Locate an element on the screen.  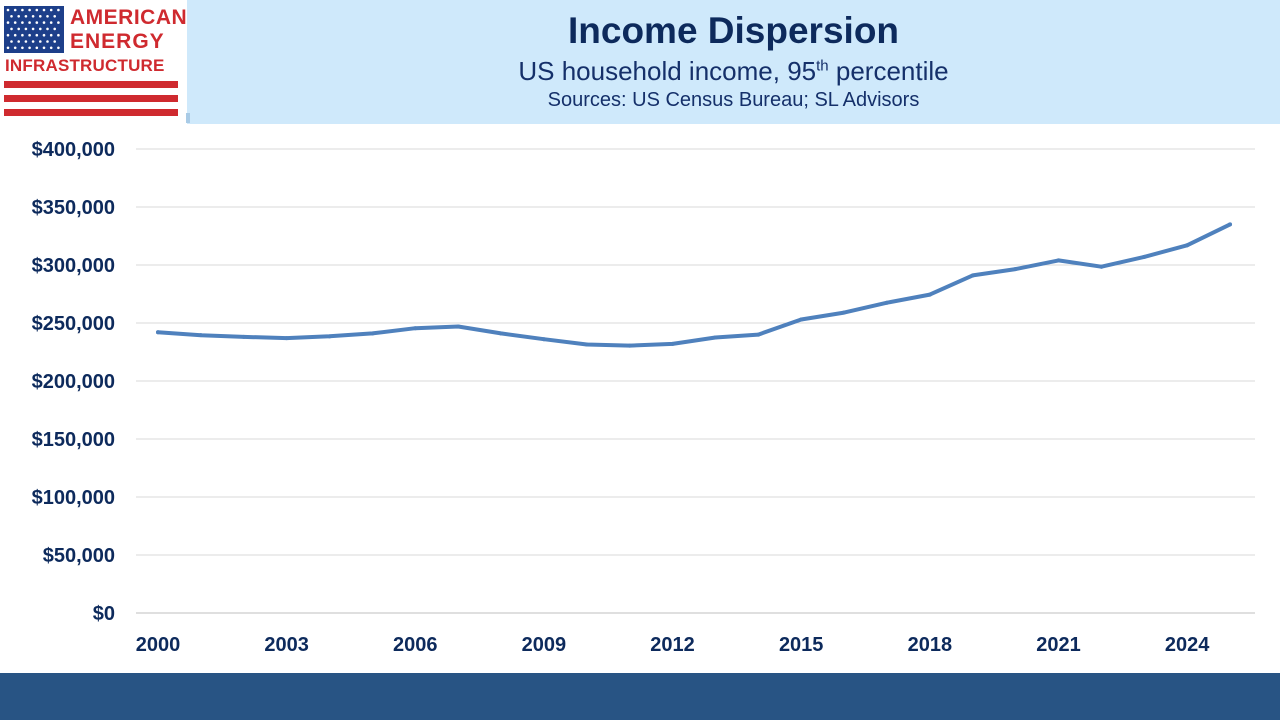
chart-title: Income Dispersion is located at coordinates (733, 30).